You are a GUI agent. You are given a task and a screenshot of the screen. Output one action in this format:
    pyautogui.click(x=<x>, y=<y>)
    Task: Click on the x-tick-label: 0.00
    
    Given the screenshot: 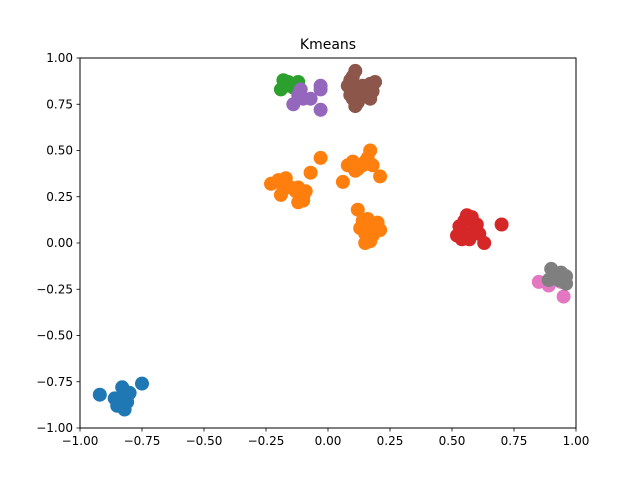 What is the action you would take?
    pyautogui.click(x=328, y=441)
    